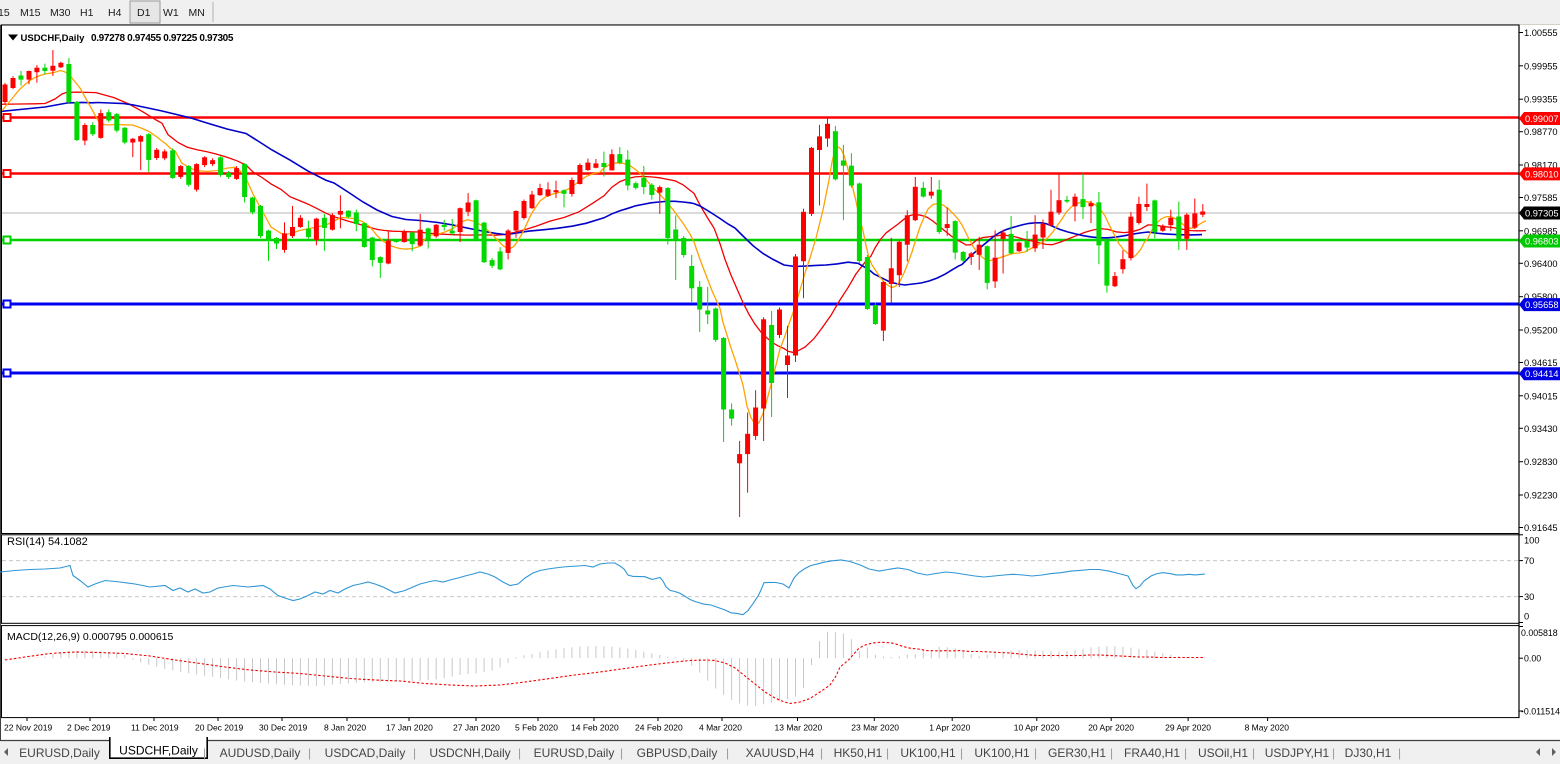 This screenshot has width=1560, height=764. What do you see at coordinates (1111, 728) in the screenshot?
I see `svg-text: 20 Apr 2020` at bounding box center [1111, 728].